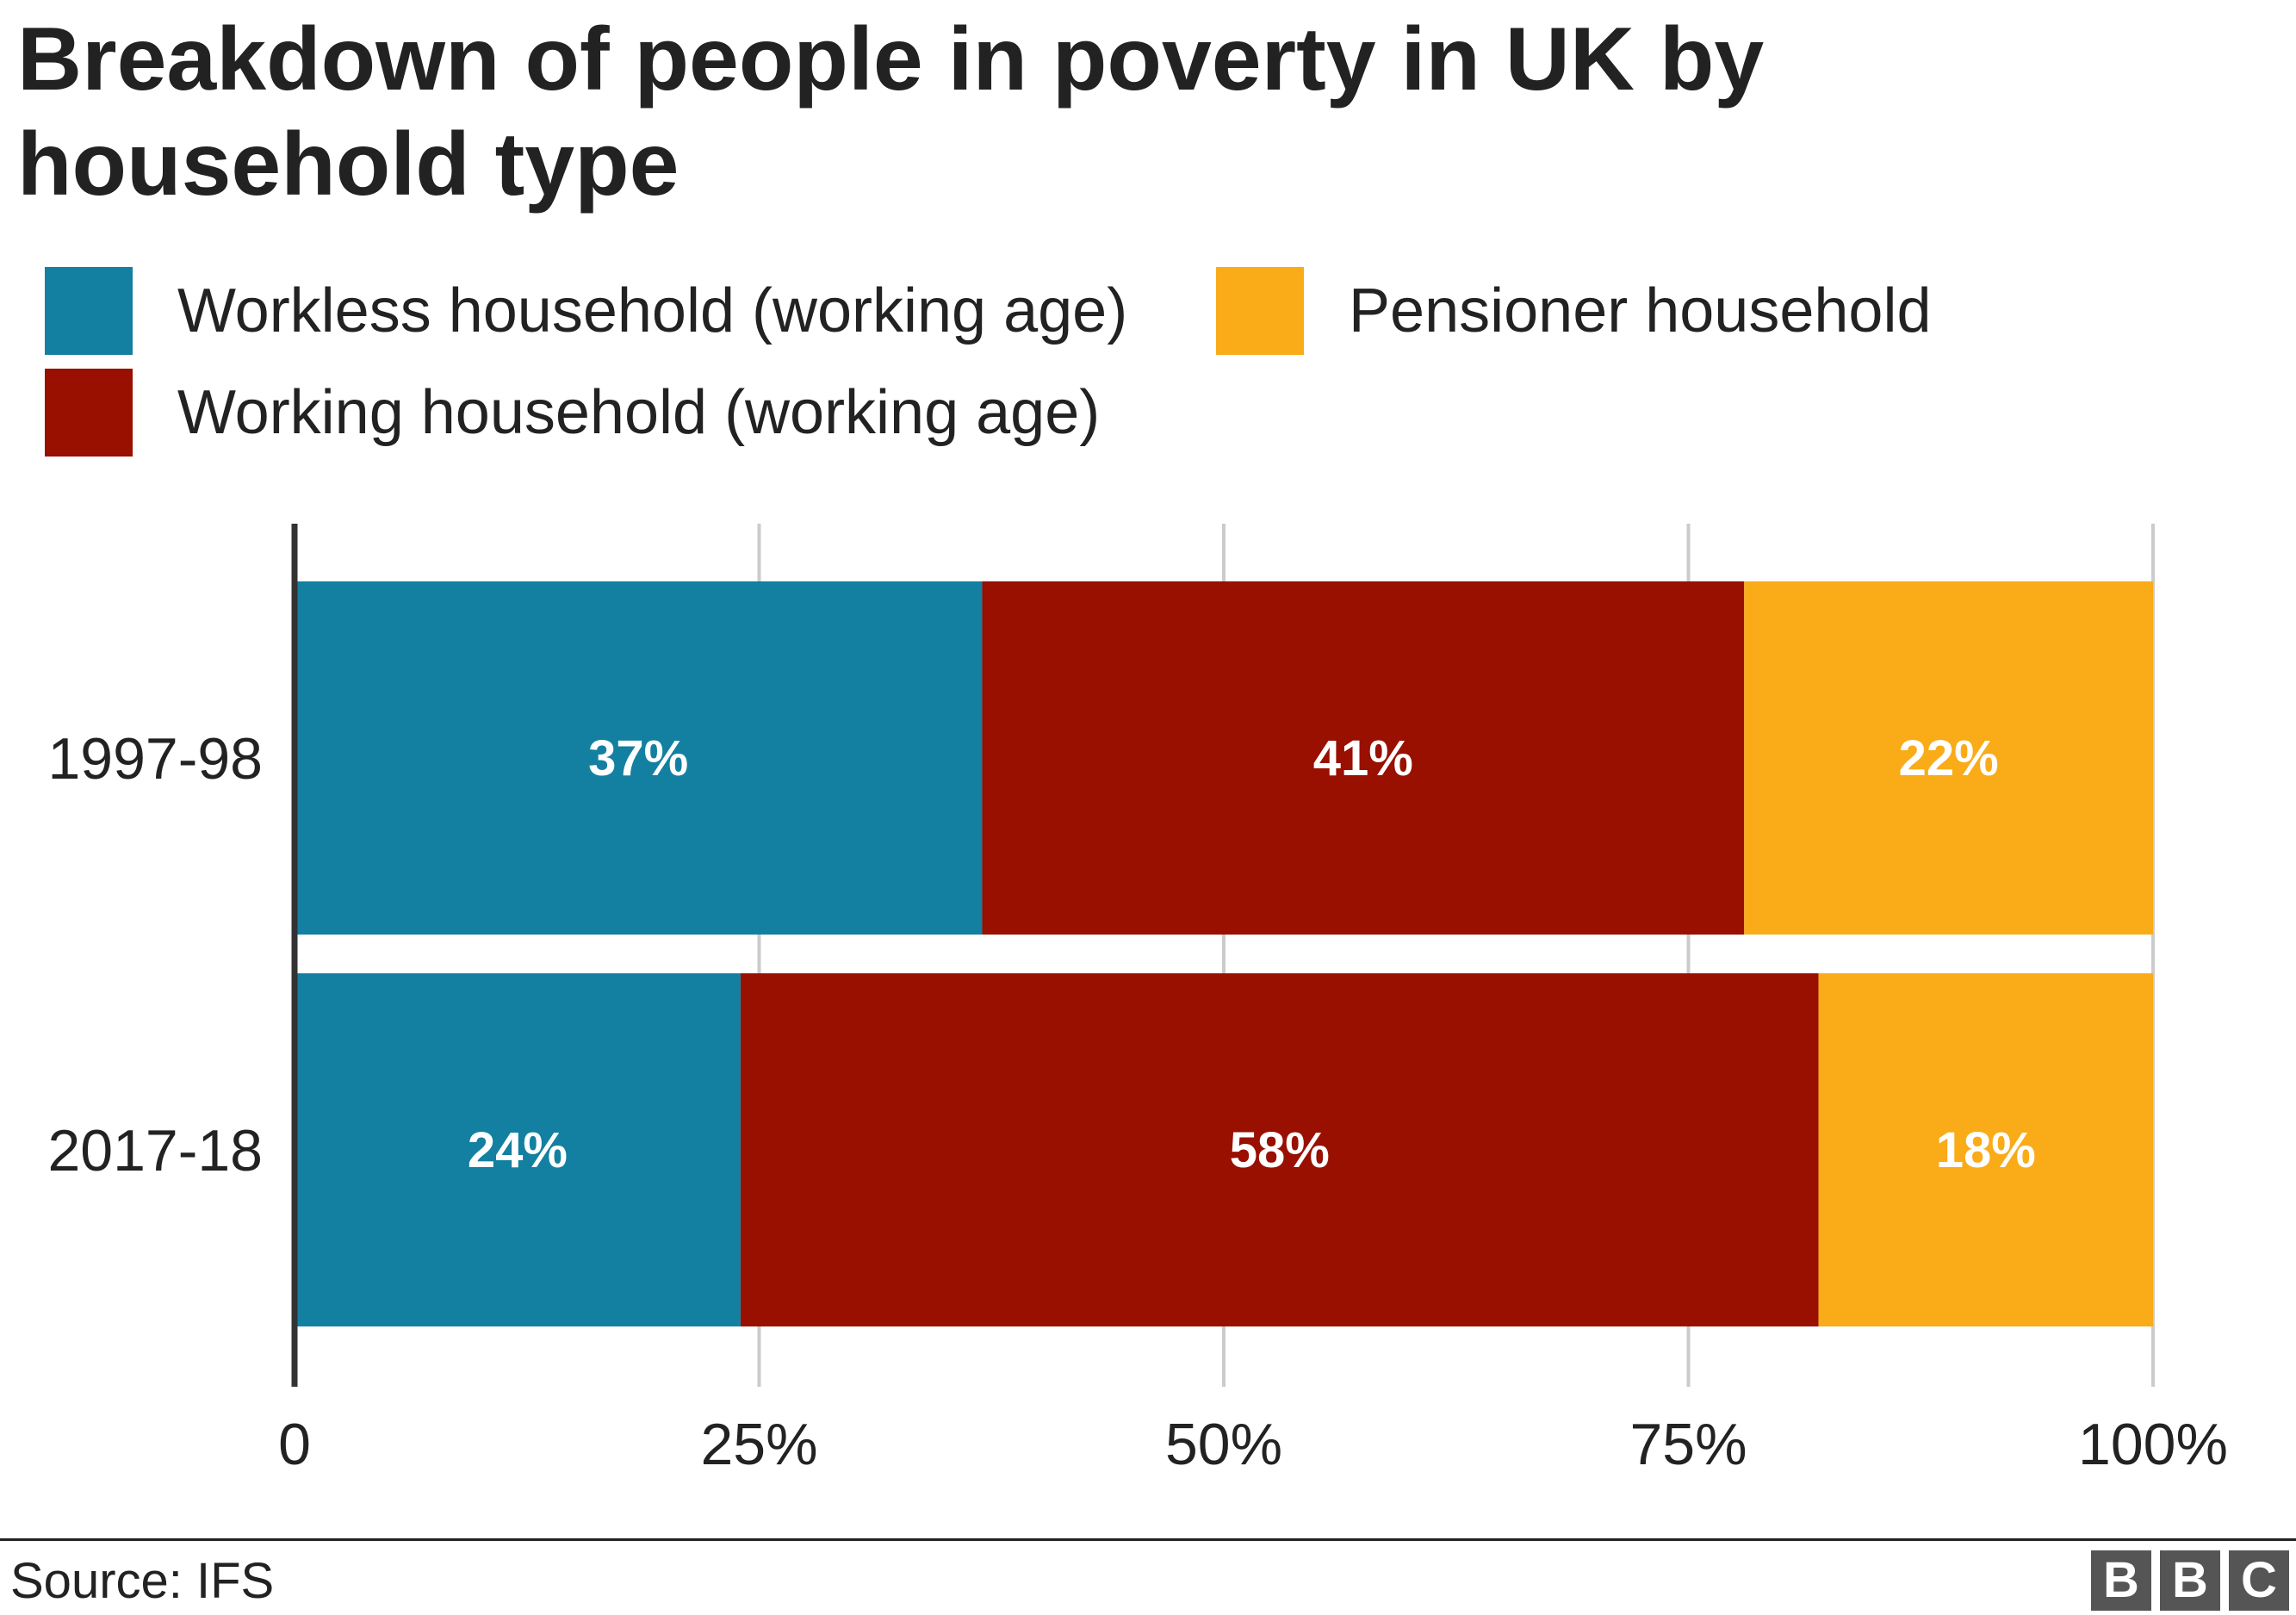  I want to click on bar-label-2017-18-series-3: 18%, so click(1986, 1150).